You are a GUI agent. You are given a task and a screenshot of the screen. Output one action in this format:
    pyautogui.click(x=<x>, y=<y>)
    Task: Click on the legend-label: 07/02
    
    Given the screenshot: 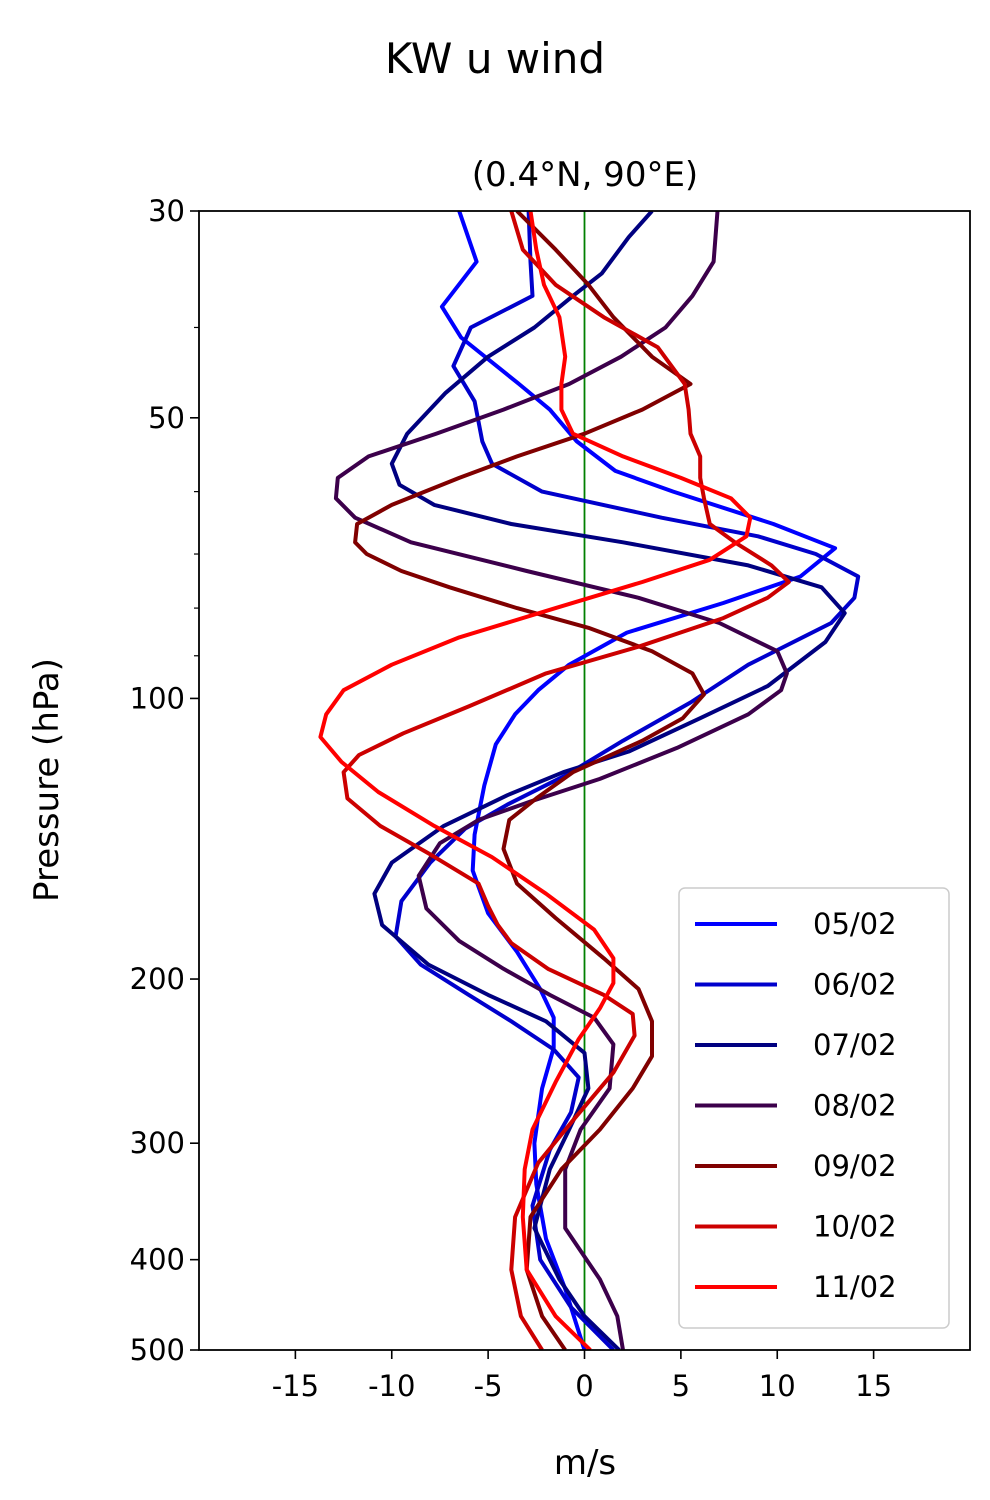 What is the action you would take?
    pyautogui.click(x=855, y=1045)
    